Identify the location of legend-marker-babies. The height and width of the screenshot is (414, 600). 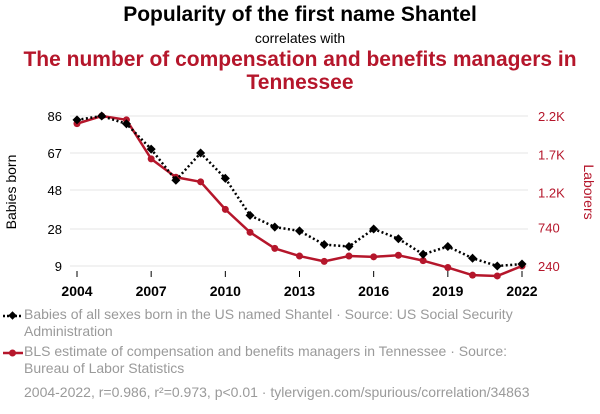
(13, 315).